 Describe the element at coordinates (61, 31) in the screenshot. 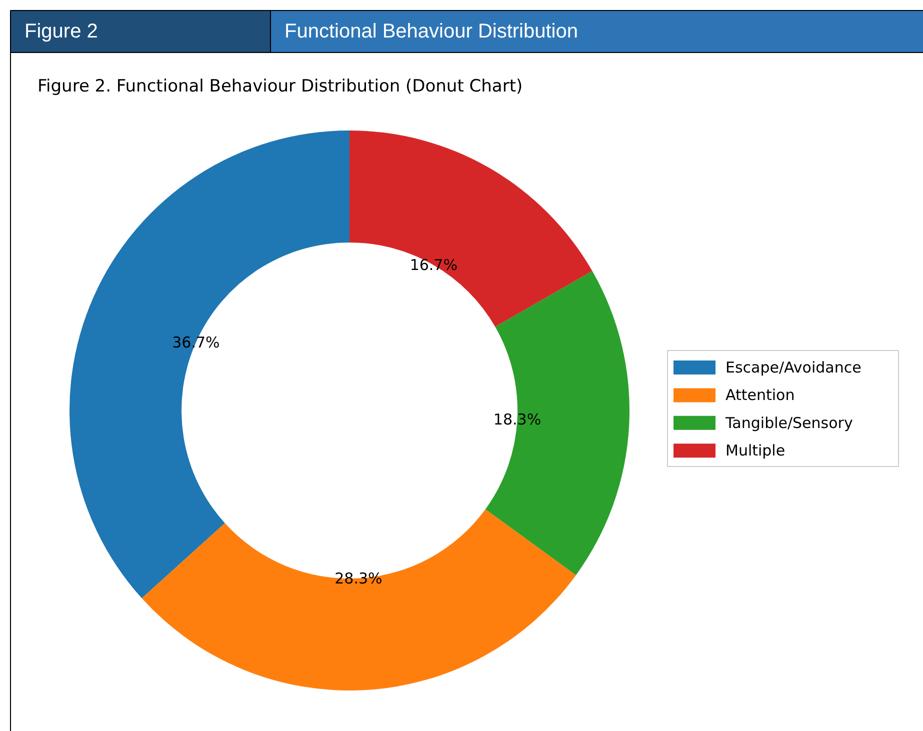

I see `caption: Figure 2` at that location.